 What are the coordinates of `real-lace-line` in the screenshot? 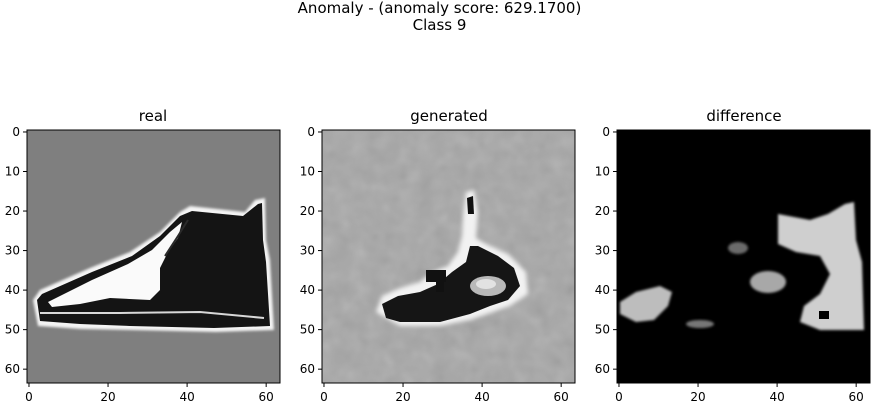 It's located at (115, 290).